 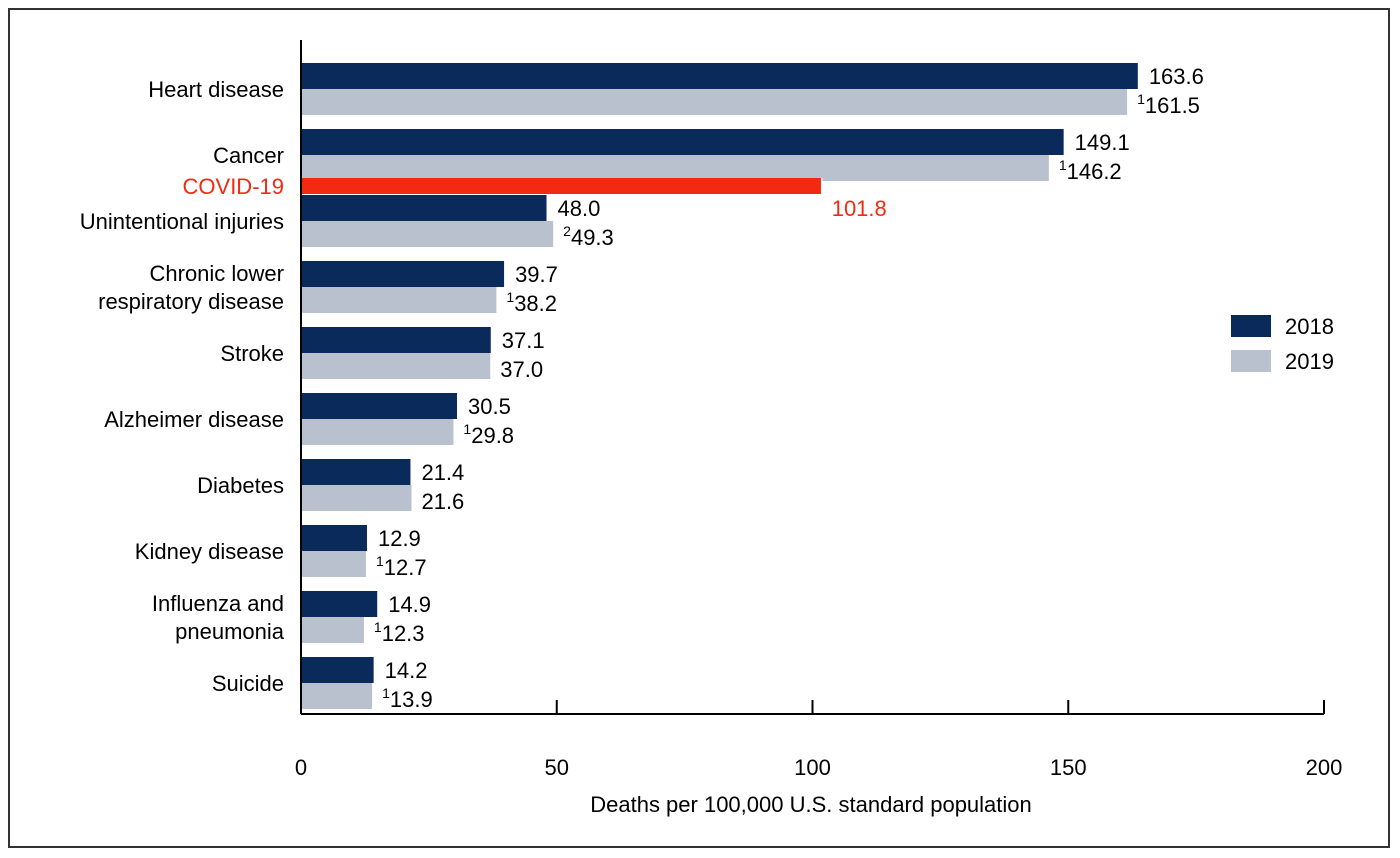 I want to click on value-label-2018: 149.1, so click(x=1102, y=142).